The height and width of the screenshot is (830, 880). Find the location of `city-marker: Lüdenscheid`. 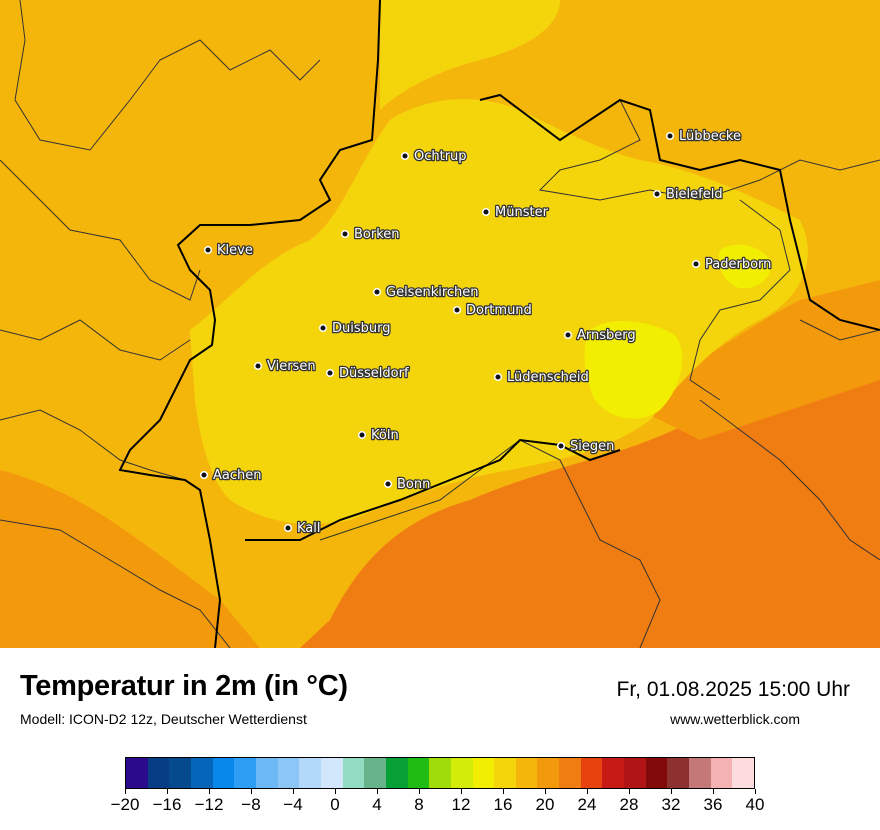

city-marker: Lüdenscheid is located at coordinates (541, 377).